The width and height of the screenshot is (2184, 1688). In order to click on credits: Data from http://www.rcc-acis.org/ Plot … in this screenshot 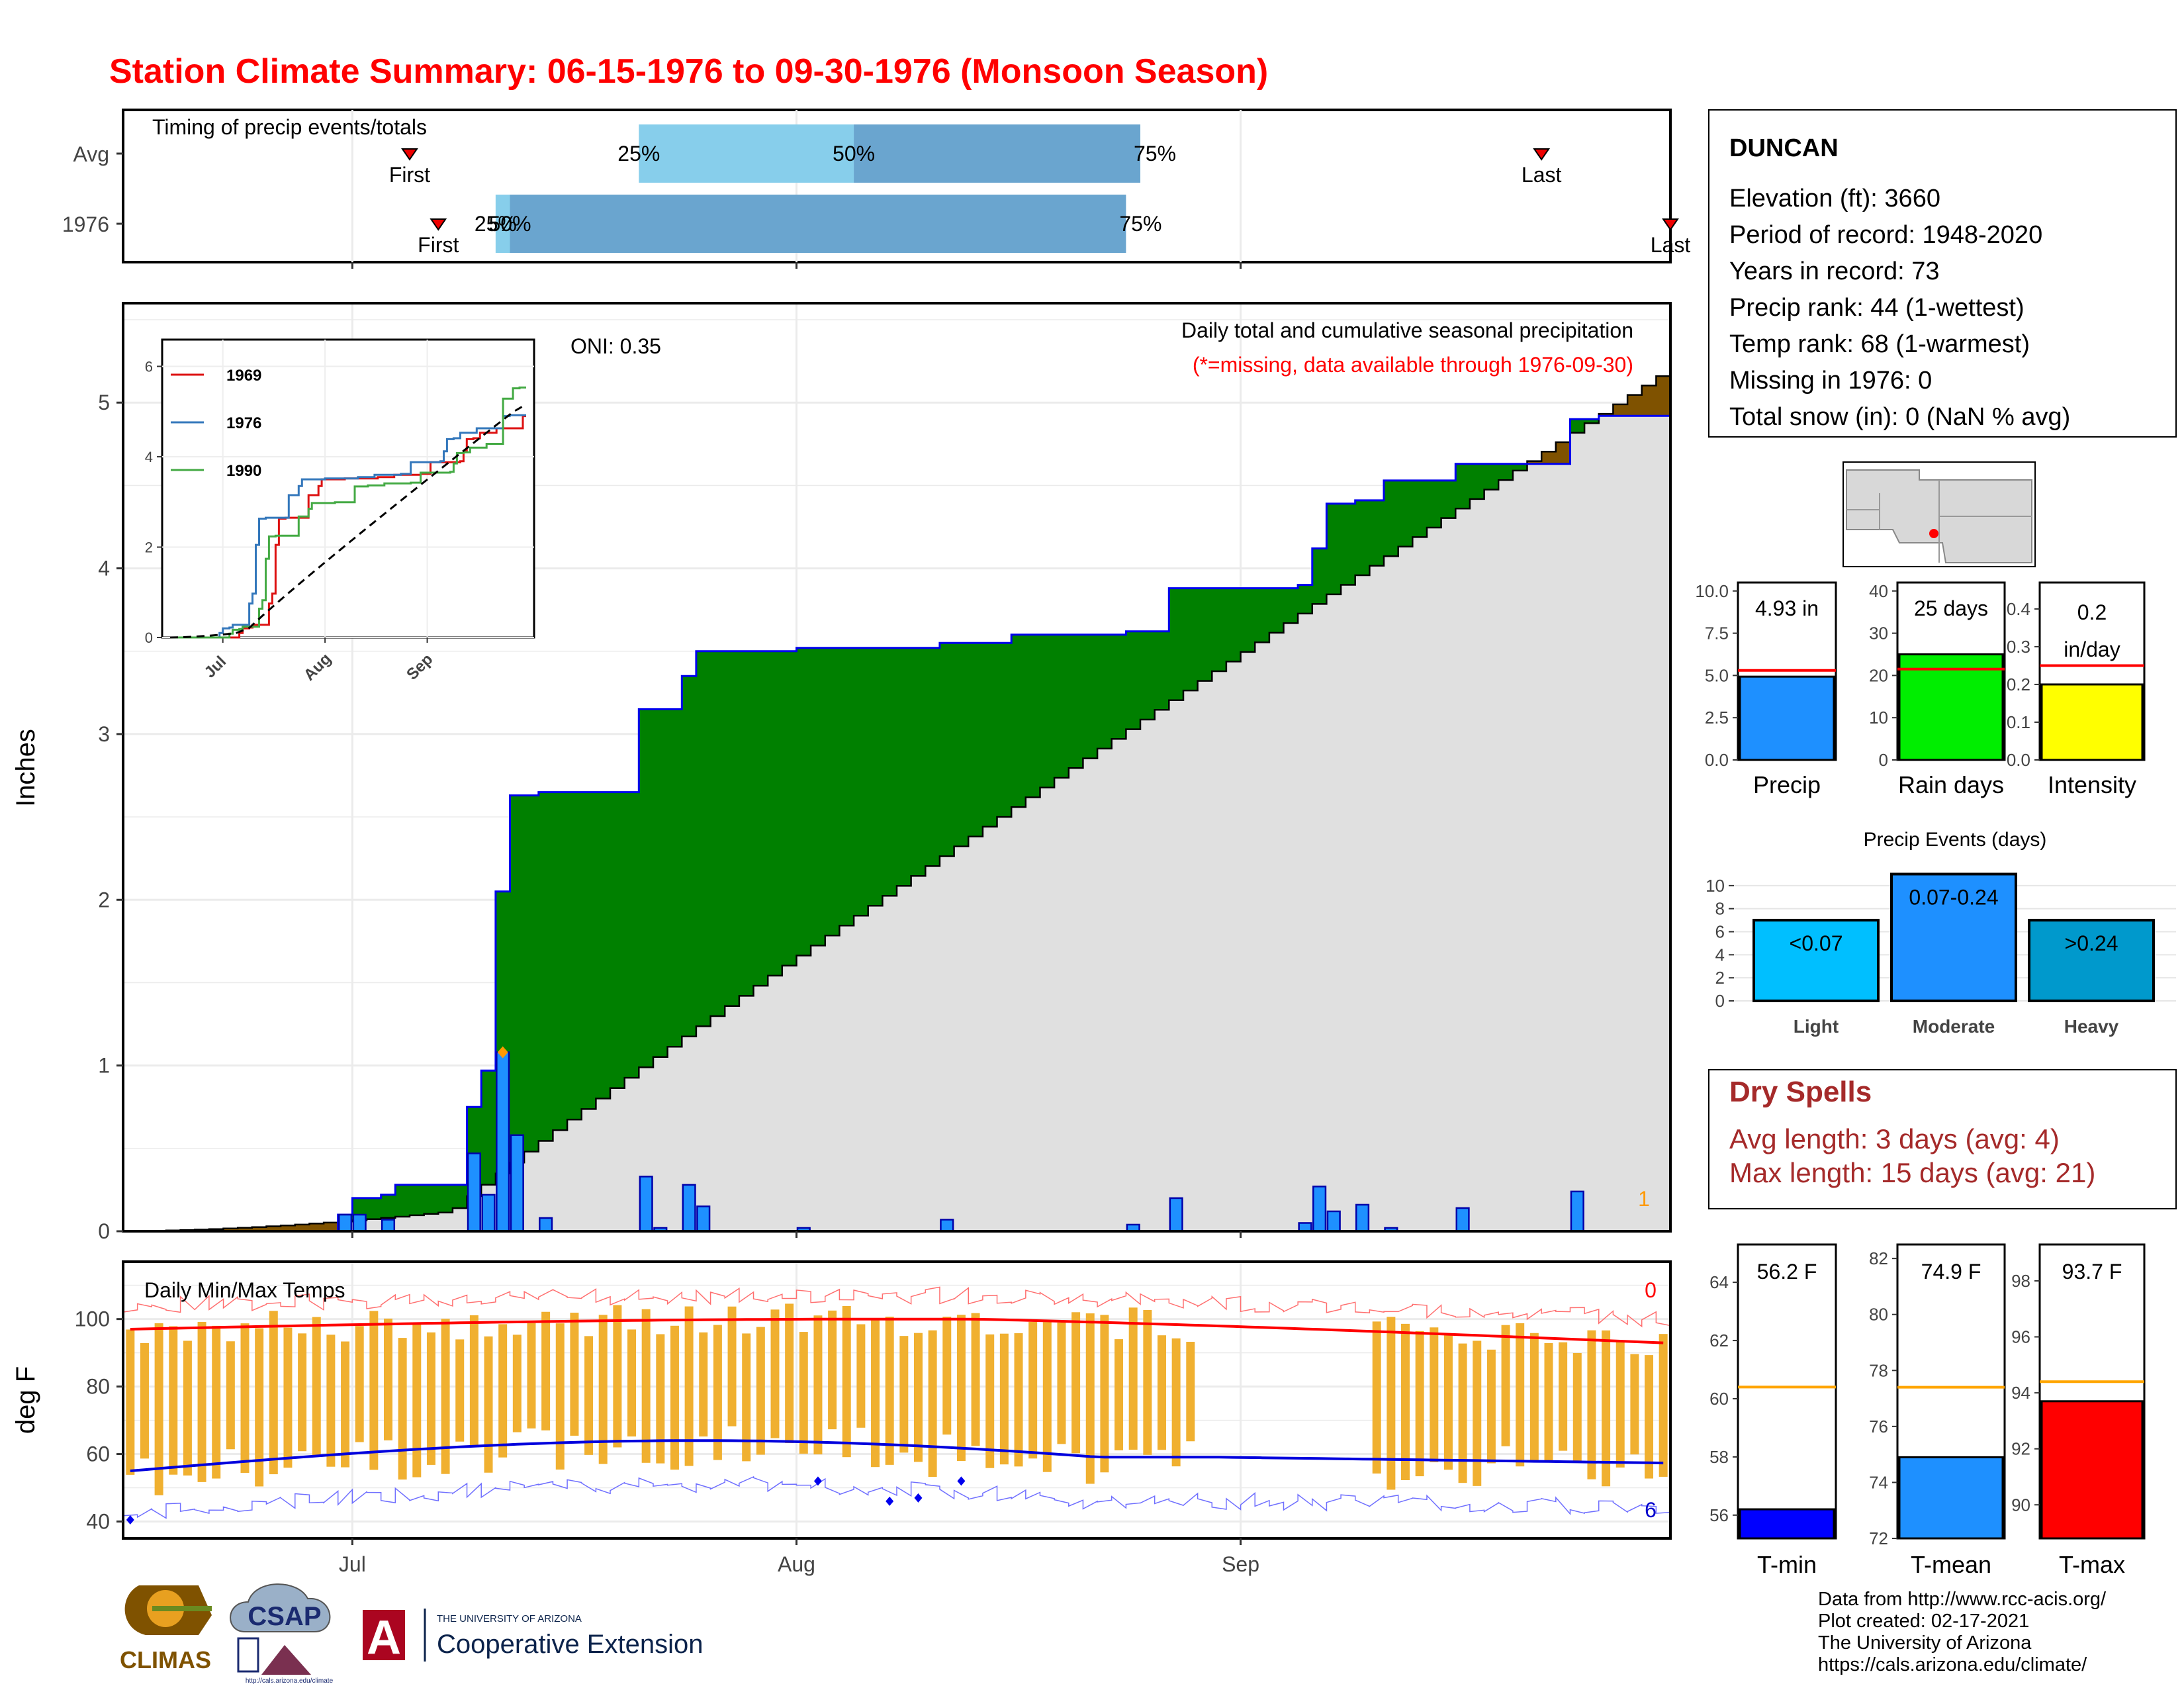, I will do `click(1962, 1632)`.